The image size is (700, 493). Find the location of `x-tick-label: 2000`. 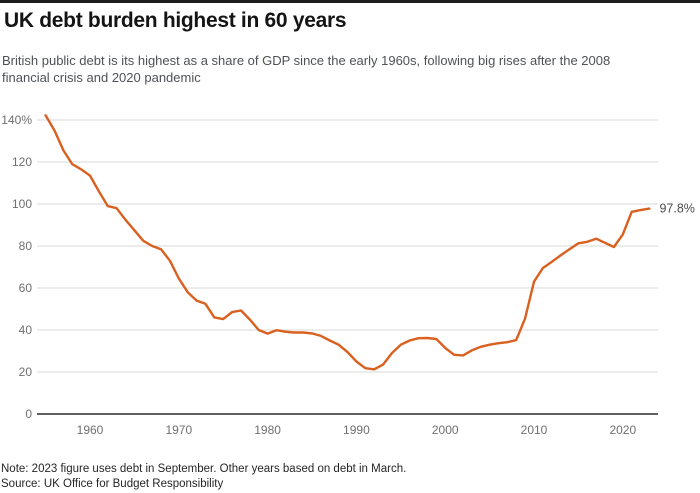

x-tick-label: 2000 is located at coordinates (445, 430).